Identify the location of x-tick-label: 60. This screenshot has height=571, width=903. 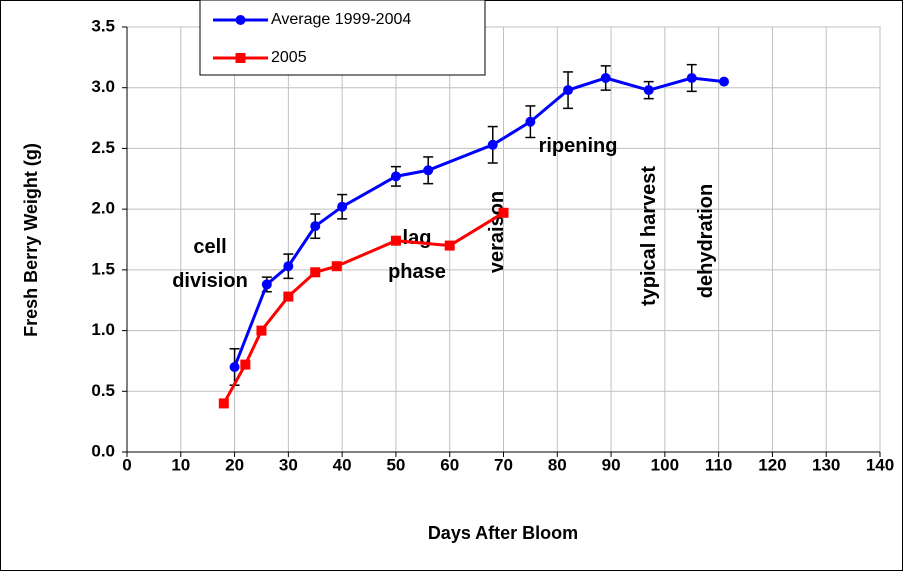
(449, 464).